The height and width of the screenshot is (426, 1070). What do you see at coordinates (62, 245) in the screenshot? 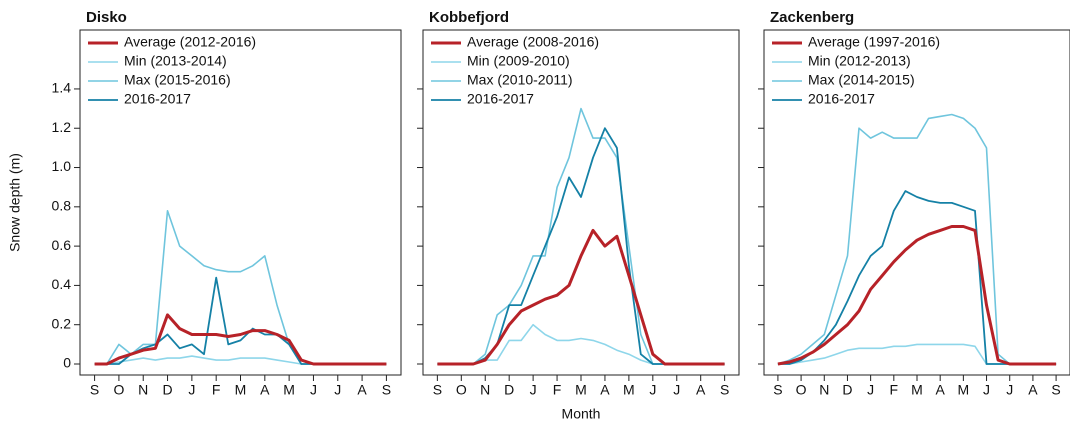
I see `y-tick-label: 0.6` at bounding box center [62, 245].